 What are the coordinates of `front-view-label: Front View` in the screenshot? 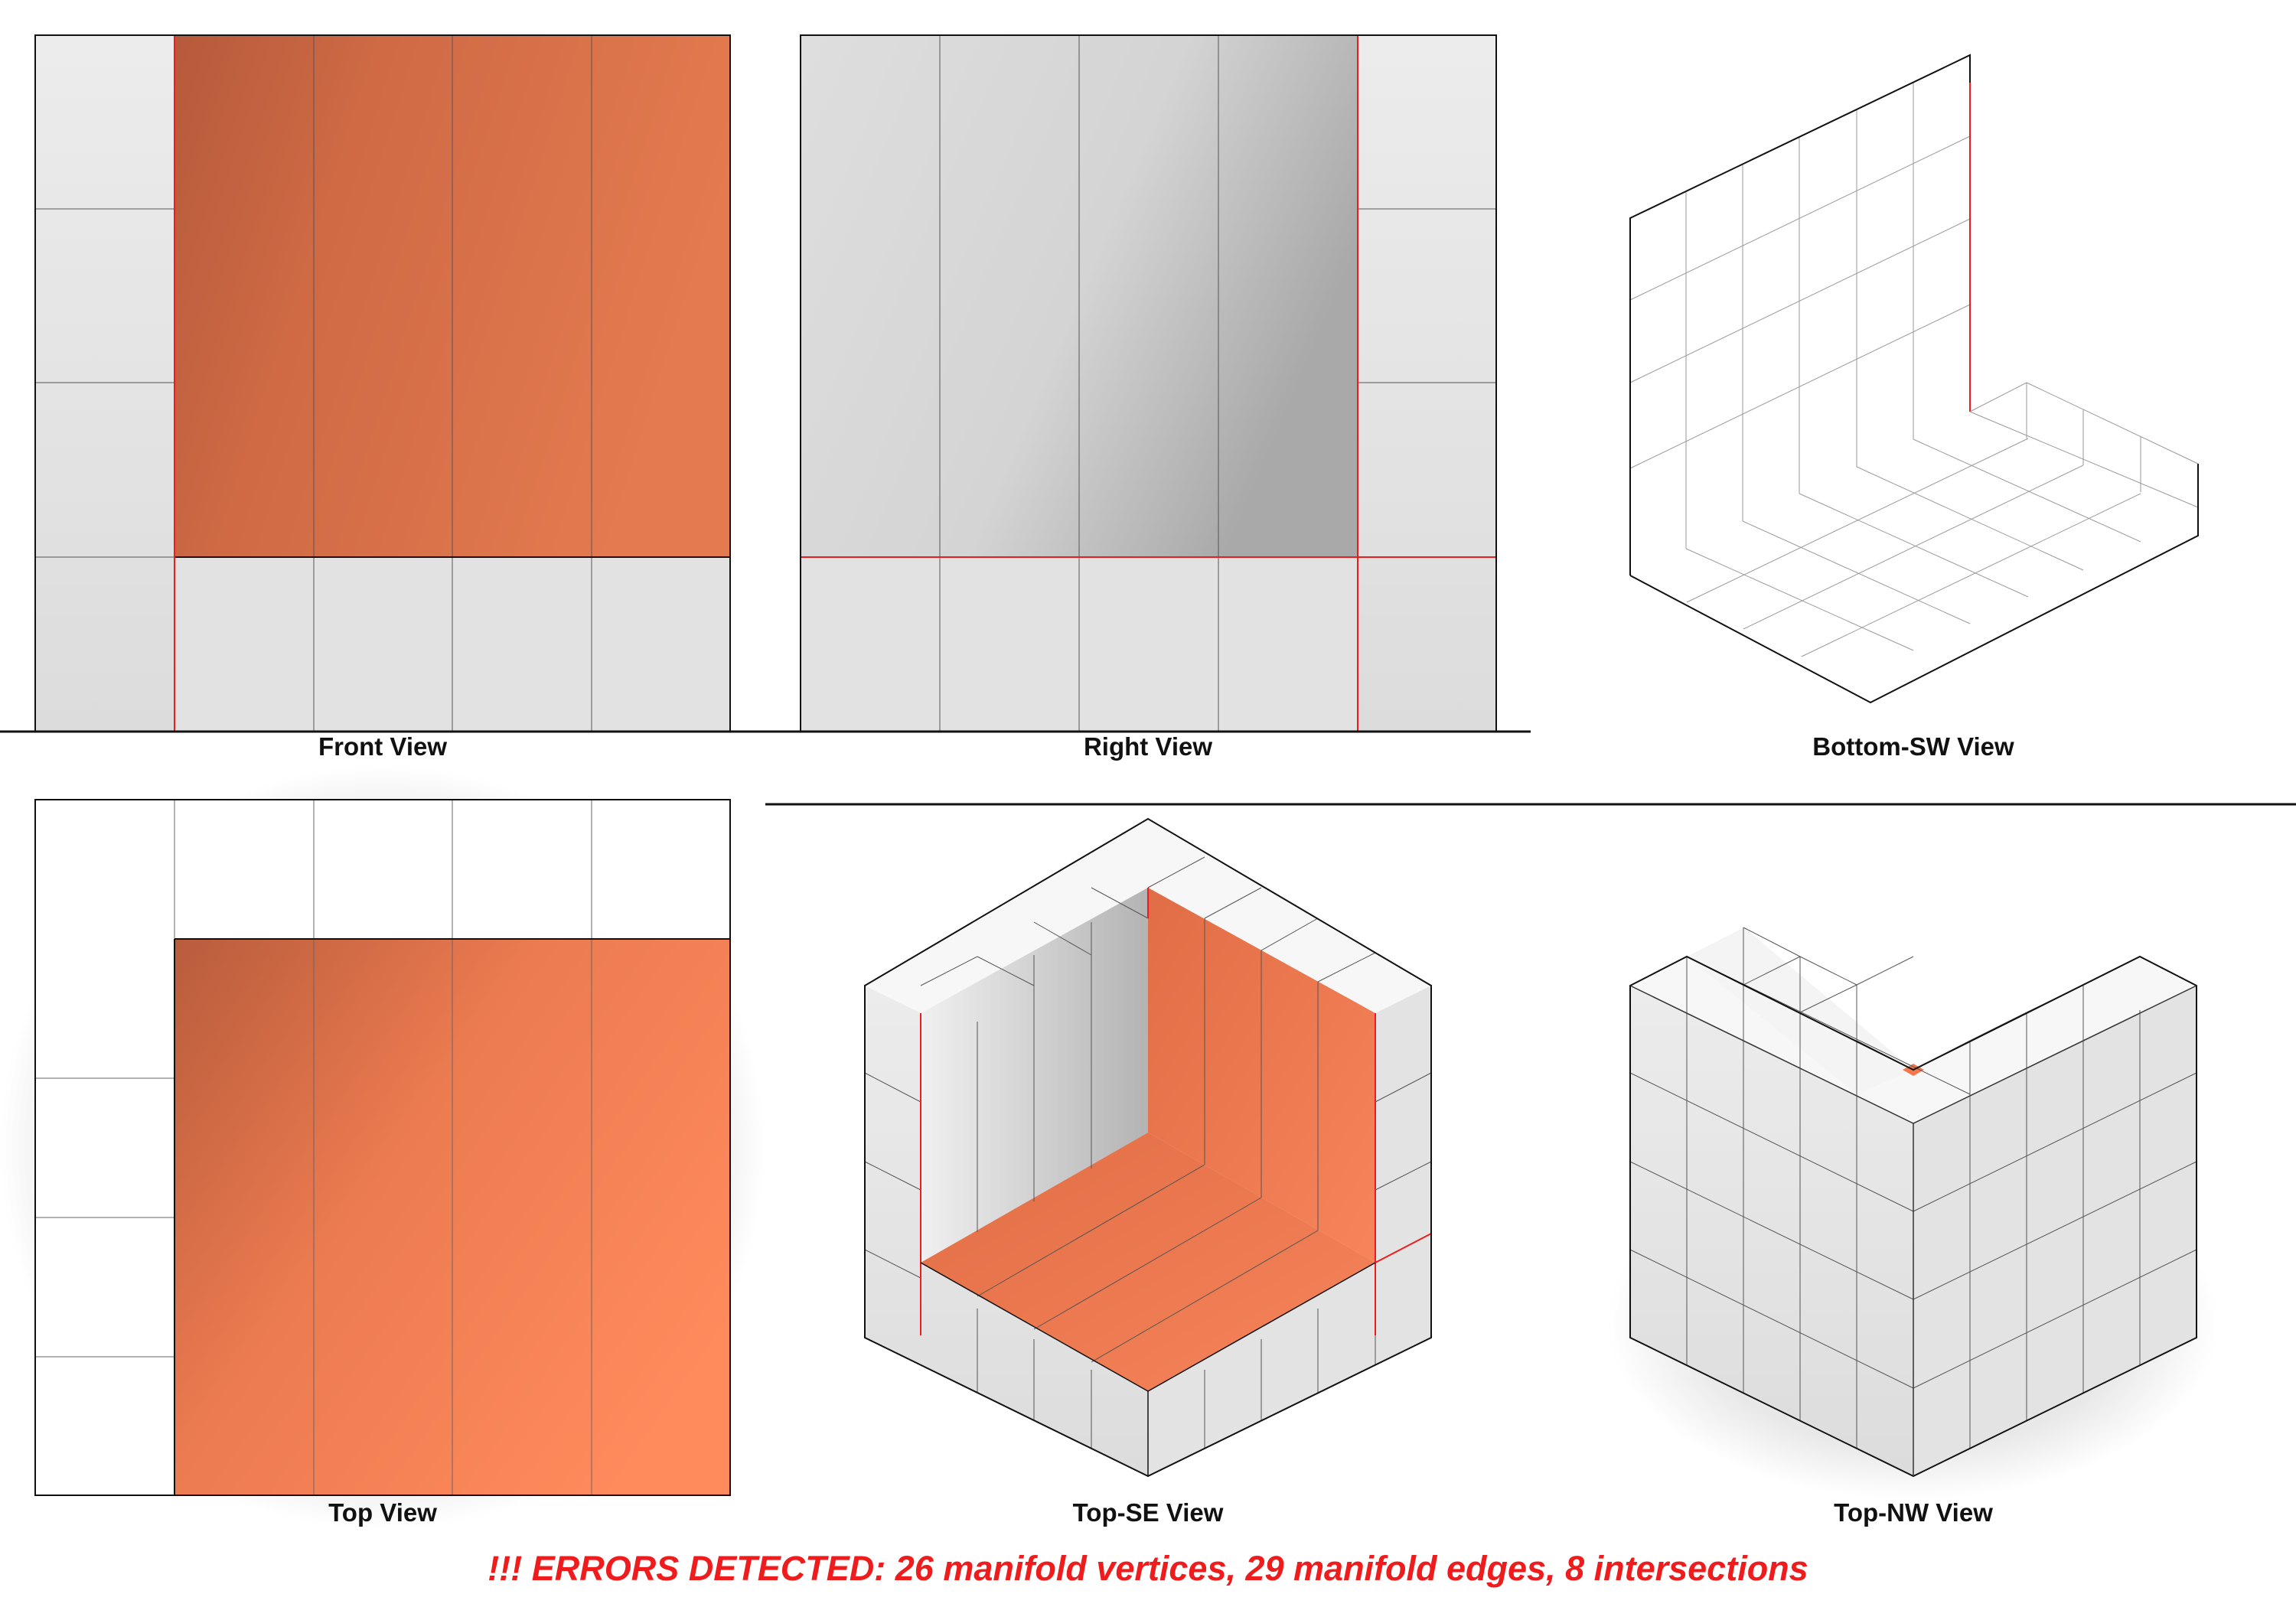 It's located at (382, 747).